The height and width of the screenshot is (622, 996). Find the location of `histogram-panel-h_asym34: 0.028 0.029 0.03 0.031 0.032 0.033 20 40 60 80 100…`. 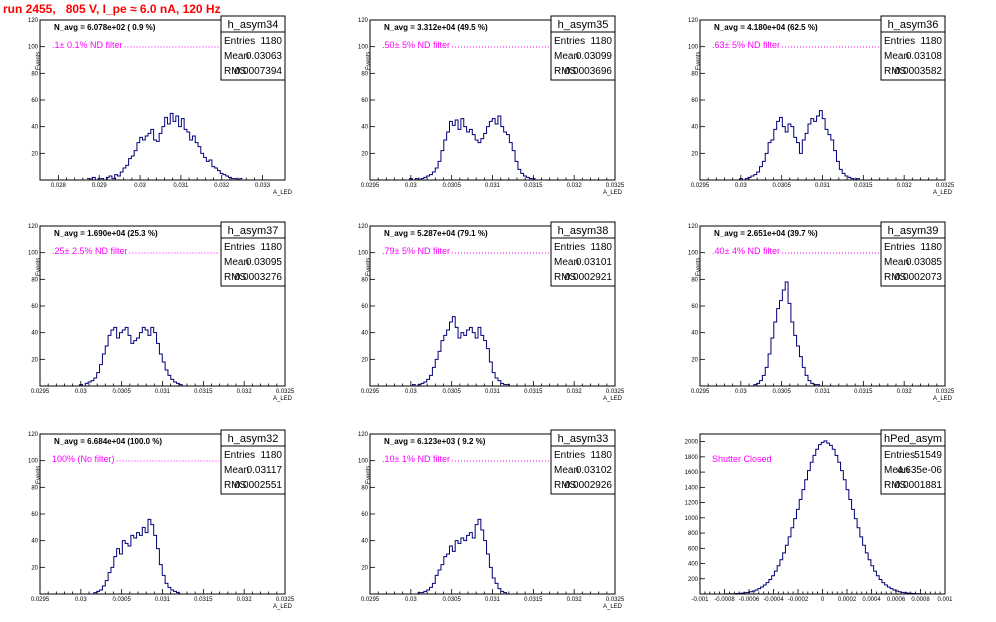

histogram-panel-h_asym34: 0.028 0.029 0.03 0.031 0.032 0.033 20 40 60 80 100… is located at coordinates (160, 105).